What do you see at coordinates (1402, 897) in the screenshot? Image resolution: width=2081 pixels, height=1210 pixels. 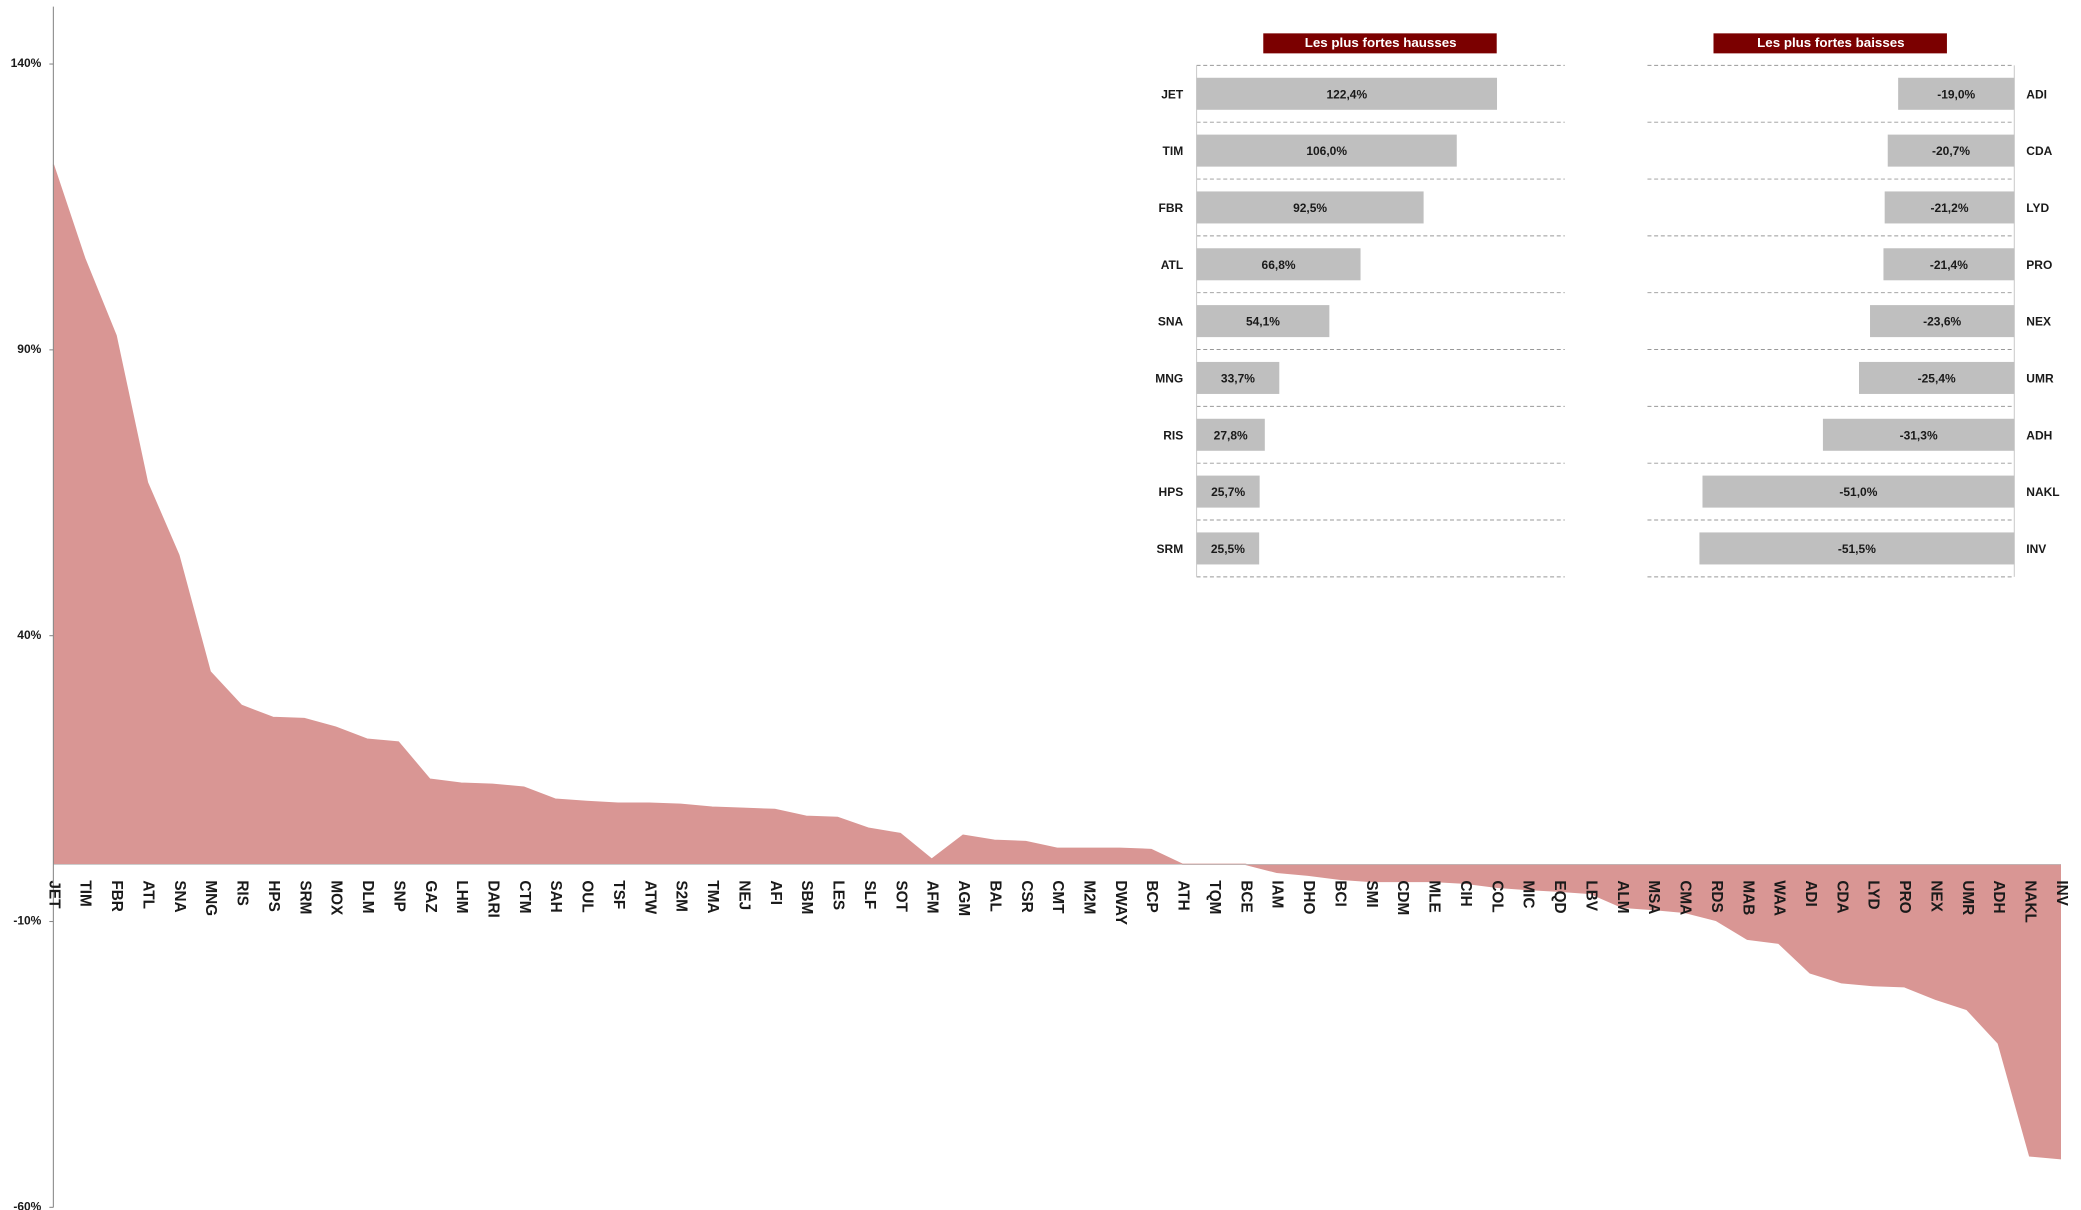 I see `x-tick-label: CDM` at bounding box center [1402, 897].